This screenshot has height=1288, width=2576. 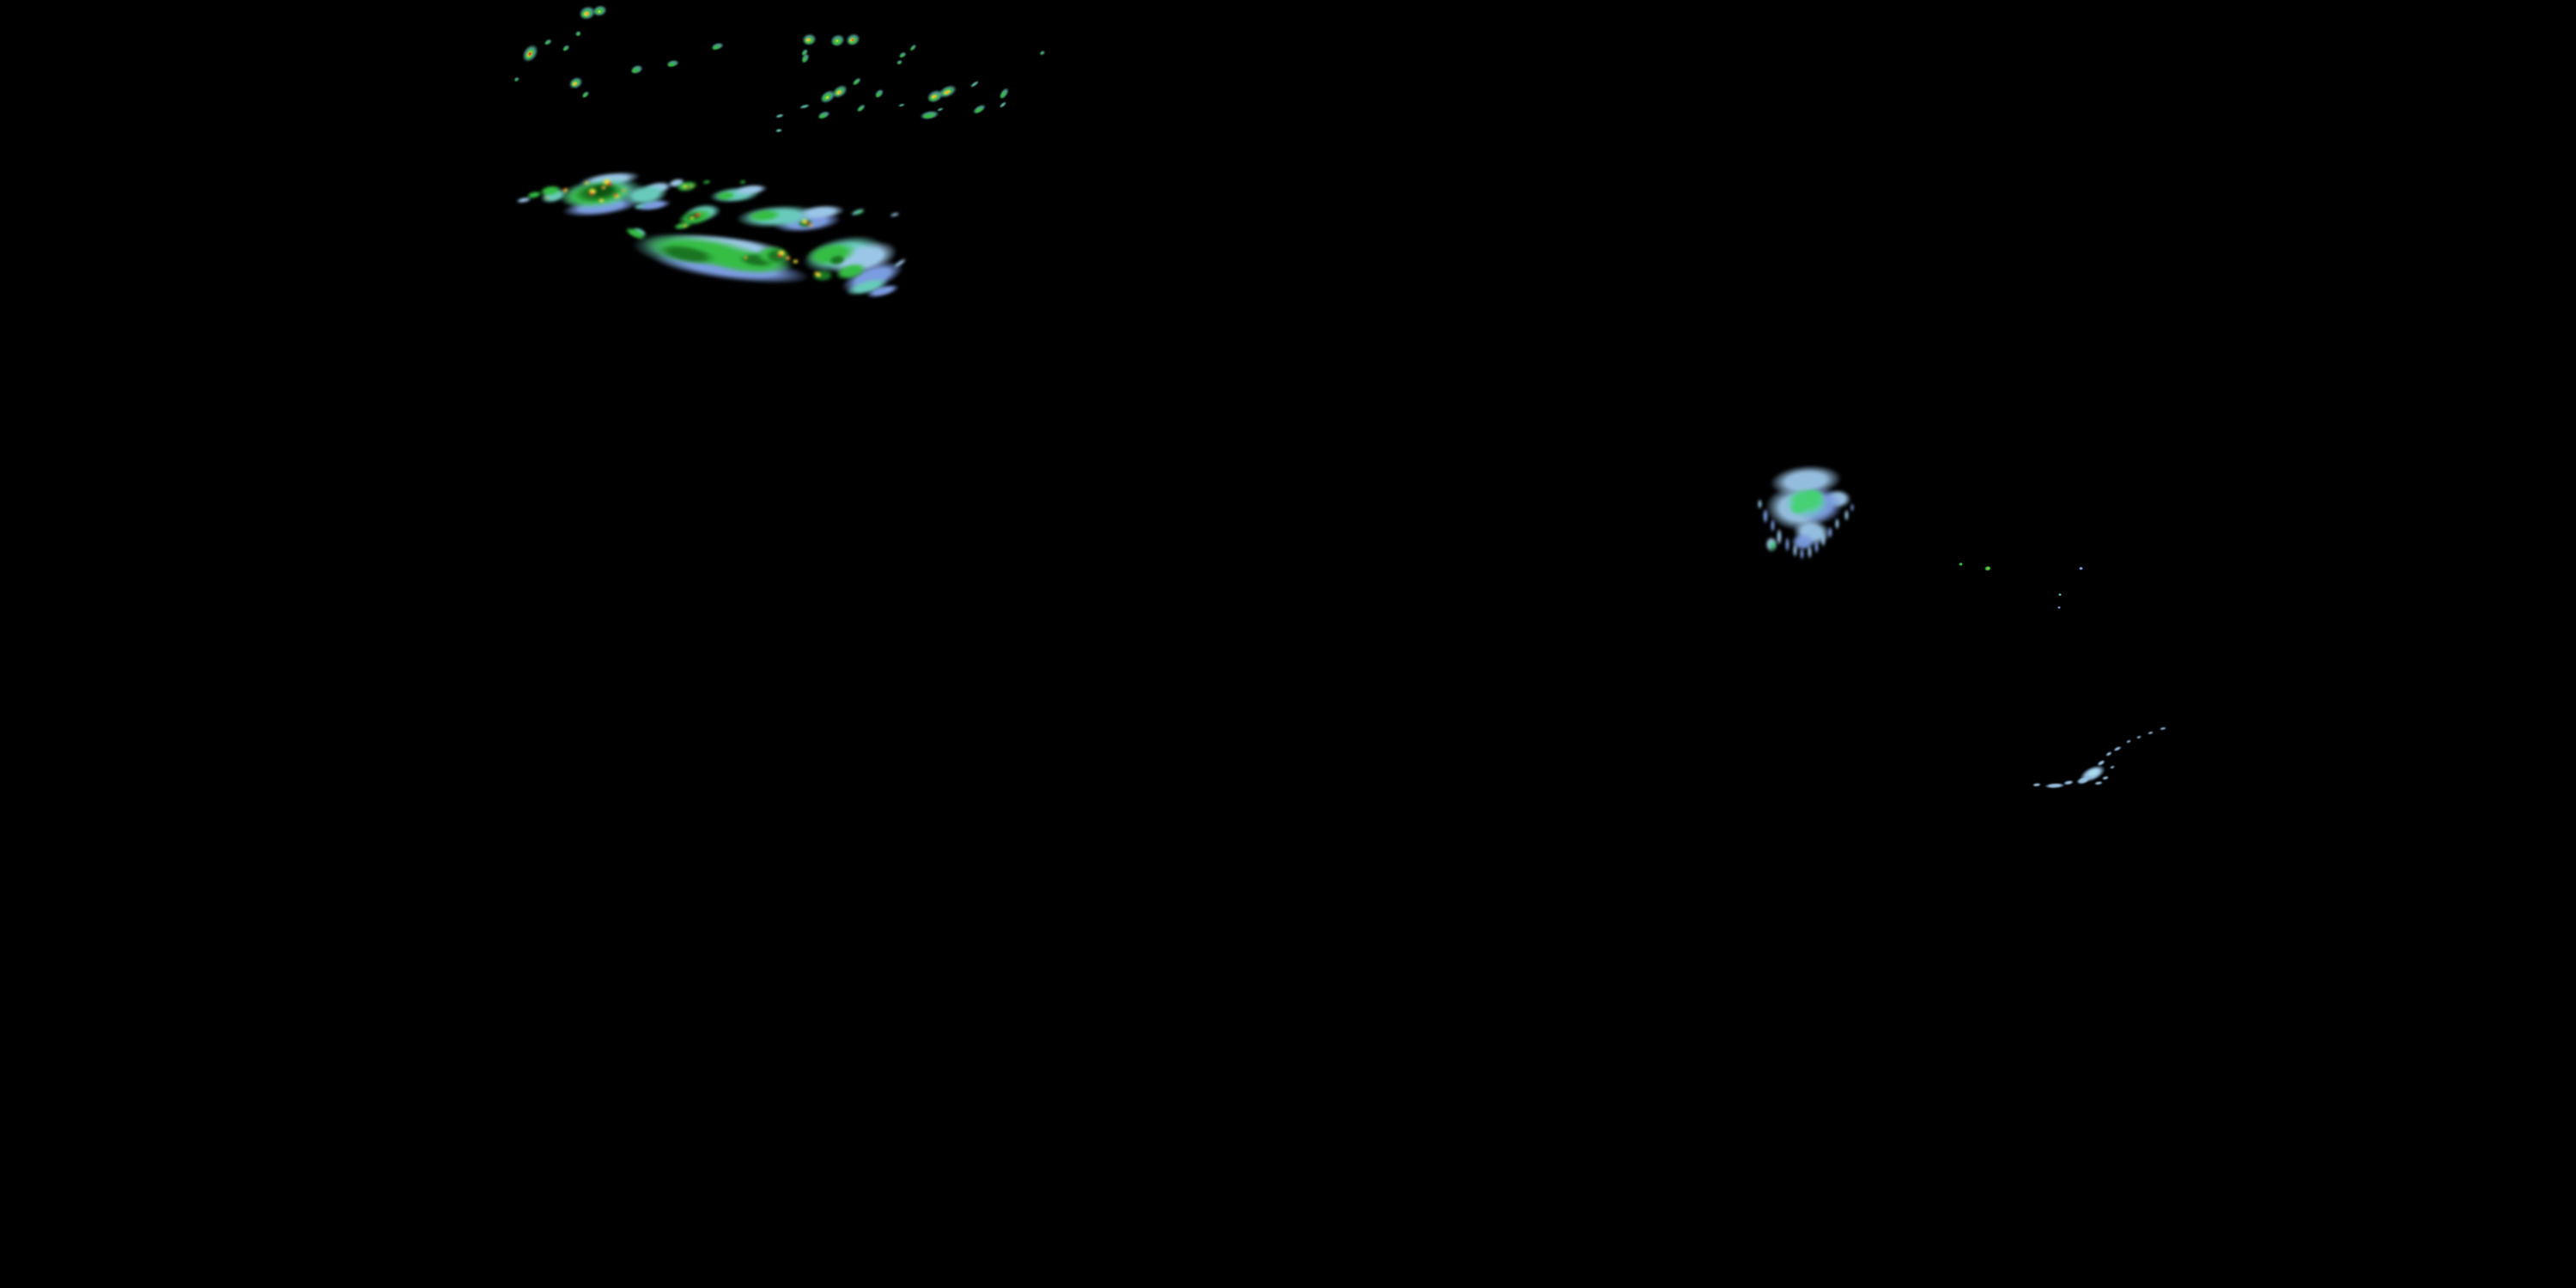 What do you see at coordinates (1806, 511) in the screenshot?
I see `radar-east-system-layer` at bounding box center [1806, 511].